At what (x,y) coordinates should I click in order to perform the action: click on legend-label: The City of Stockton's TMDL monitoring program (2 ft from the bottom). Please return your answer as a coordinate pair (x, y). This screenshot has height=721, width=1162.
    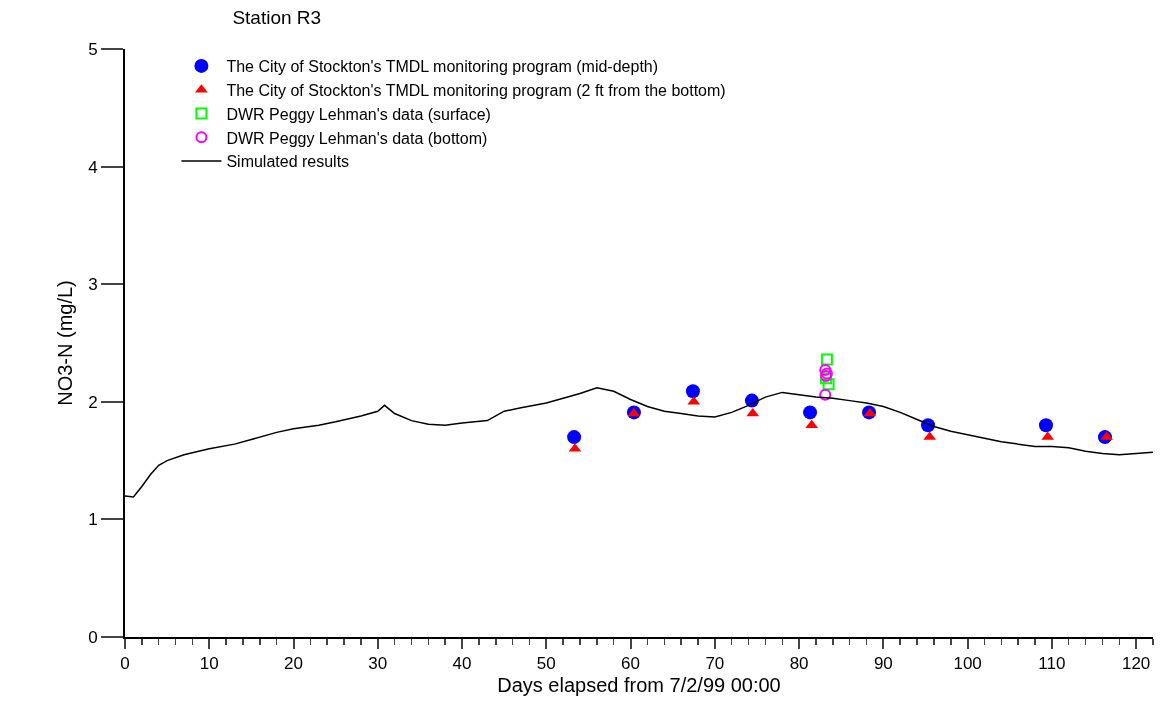
    Looking at the image, I should click on (476, 90).